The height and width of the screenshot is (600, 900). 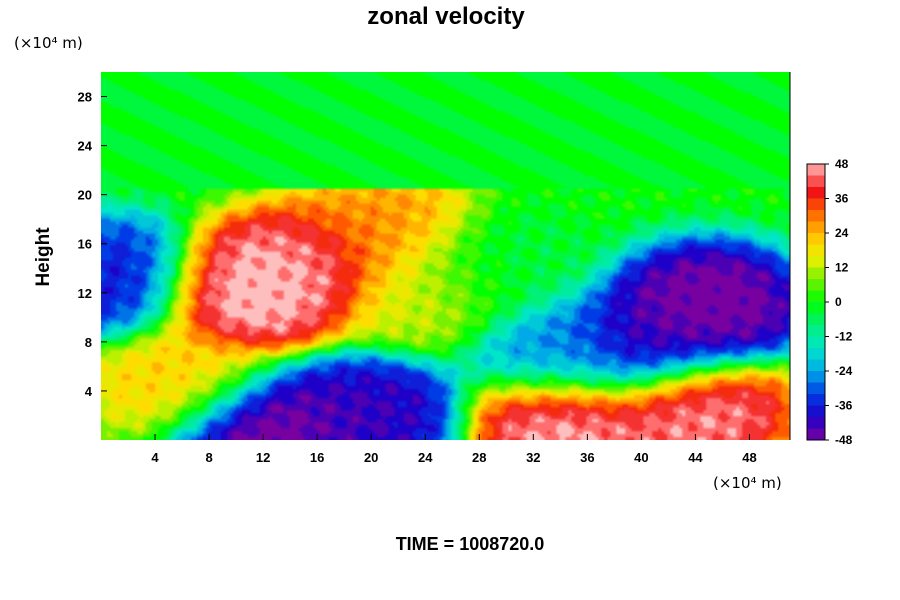 What do you see at coordinates (844, 337) in the screenshot?
I see `colorbar-tick-label: -12` at bounding box center [844, 337].